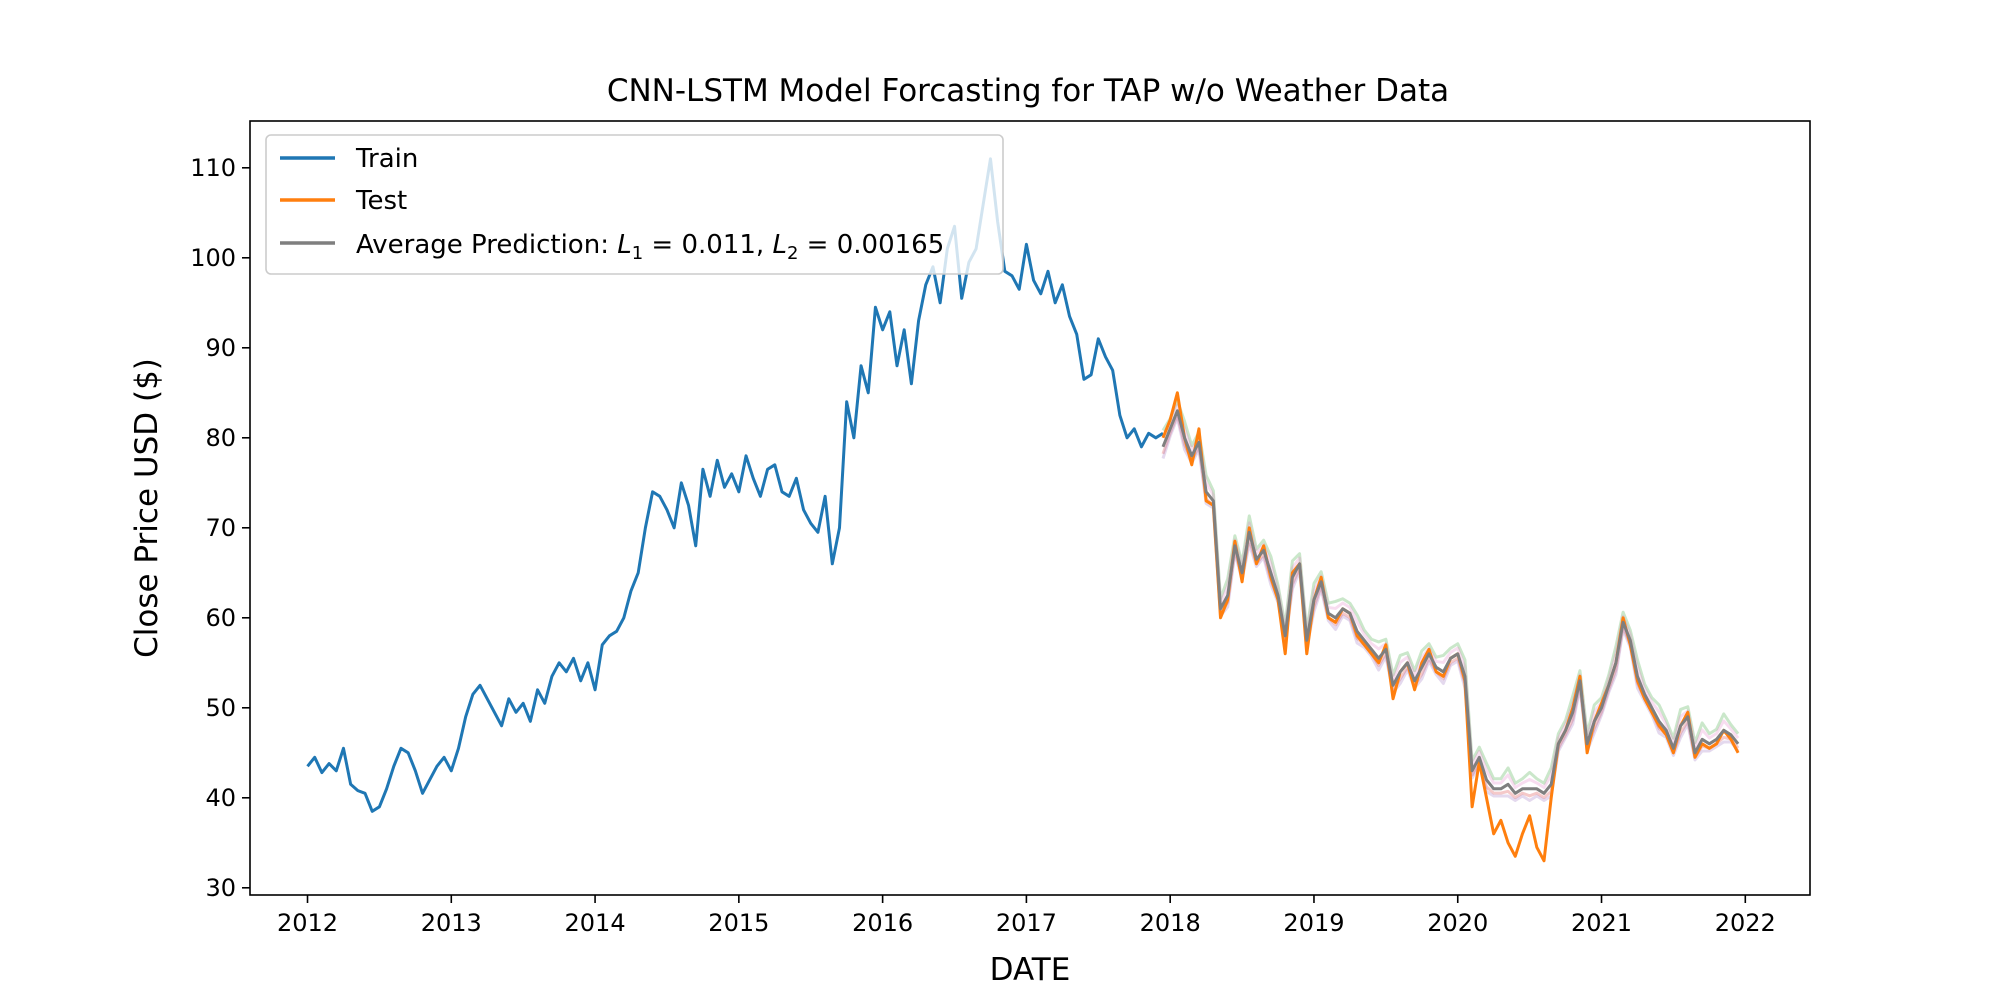 This screenshot has width=2000, height=1000. What do you see at coordinates (1313, 923) in the screenshot?
I see `x-tick-label: 2019` at bounding box center [1313, 923].